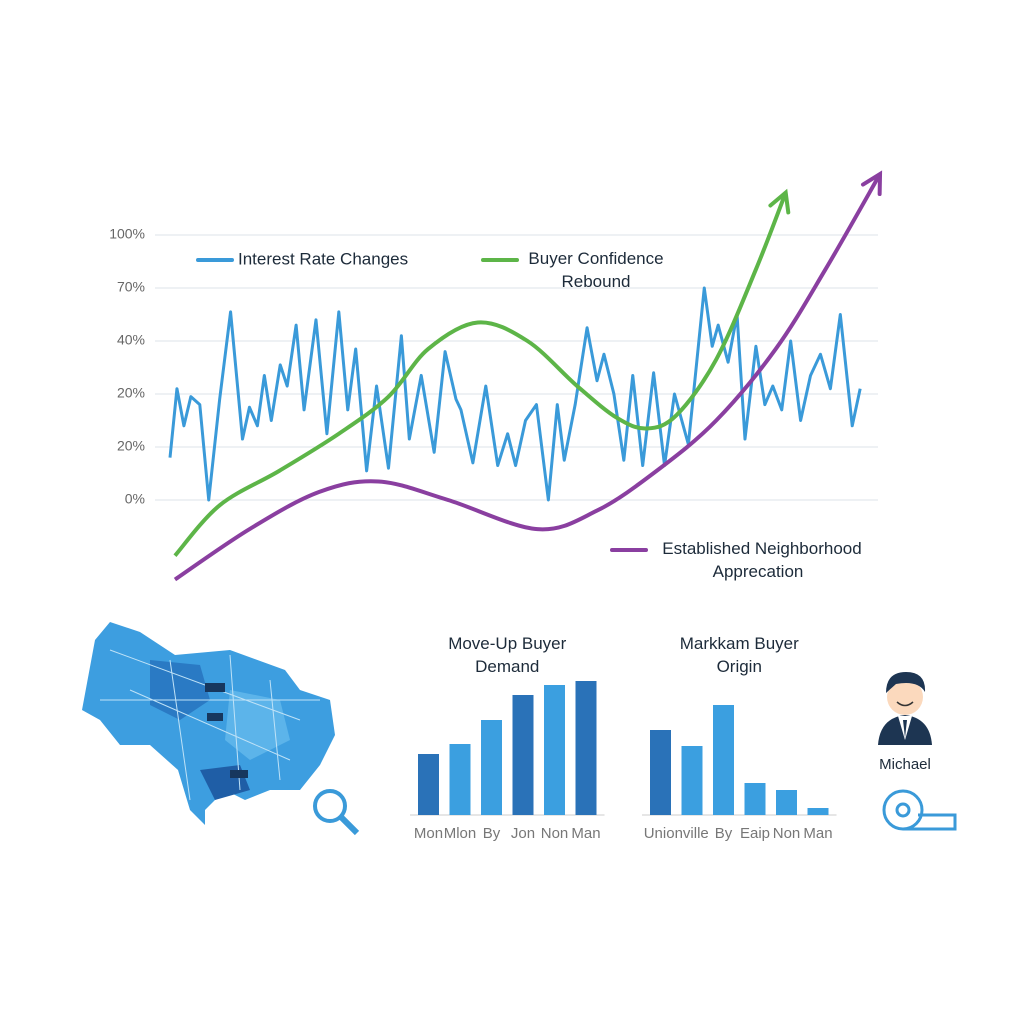 The width and height of the screenshot is (1024, 1024). I want to click on y-tick-label: 40%, so click(131, 340).